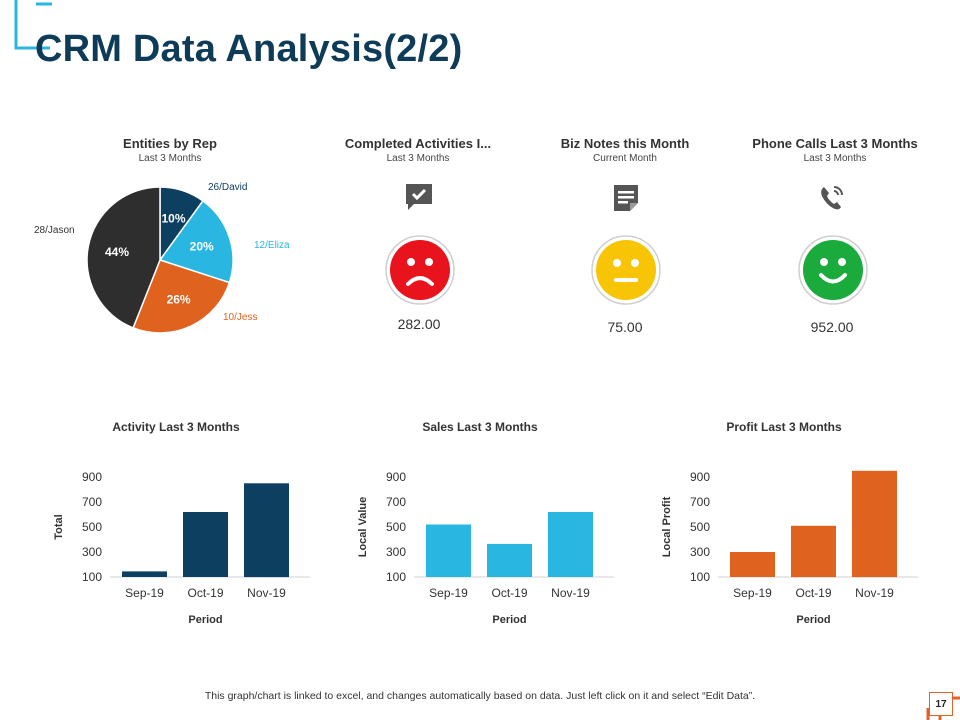 This screenshot has width=960, height=720. I want to click on pie-ext-label: 28/Jason, so click(54, 230).